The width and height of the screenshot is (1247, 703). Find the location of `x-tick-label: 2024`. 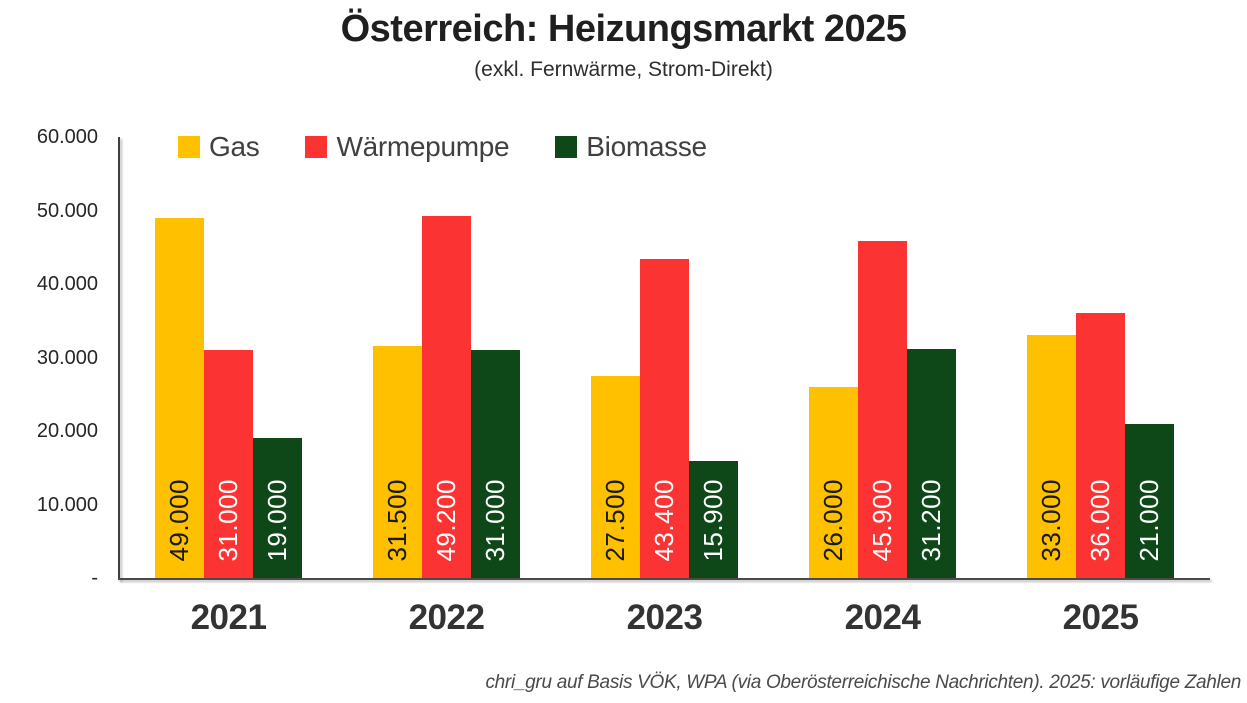

x-tick-label: 2024 is located at coordinates (882, 617).